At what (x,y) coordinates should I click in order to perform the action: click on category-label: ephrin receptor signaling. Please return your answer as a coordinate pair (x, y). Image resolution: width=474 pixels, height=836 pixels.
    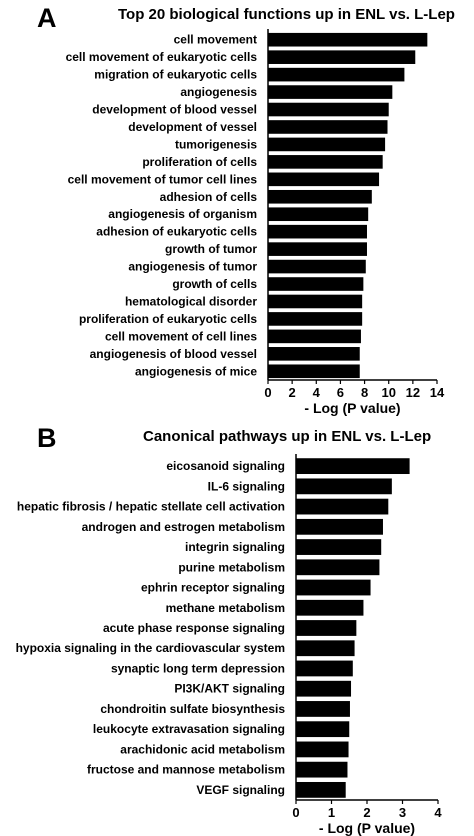
    Looking at the image, I should click on (213, 588).